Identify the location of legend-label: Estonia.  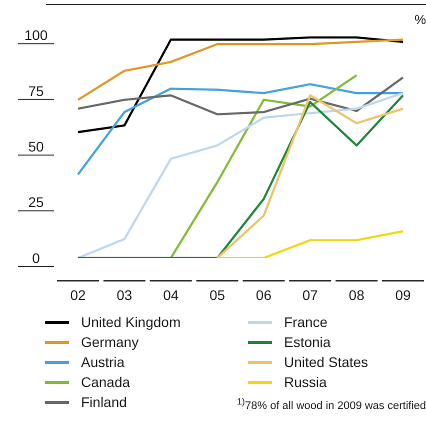
(307, 342).